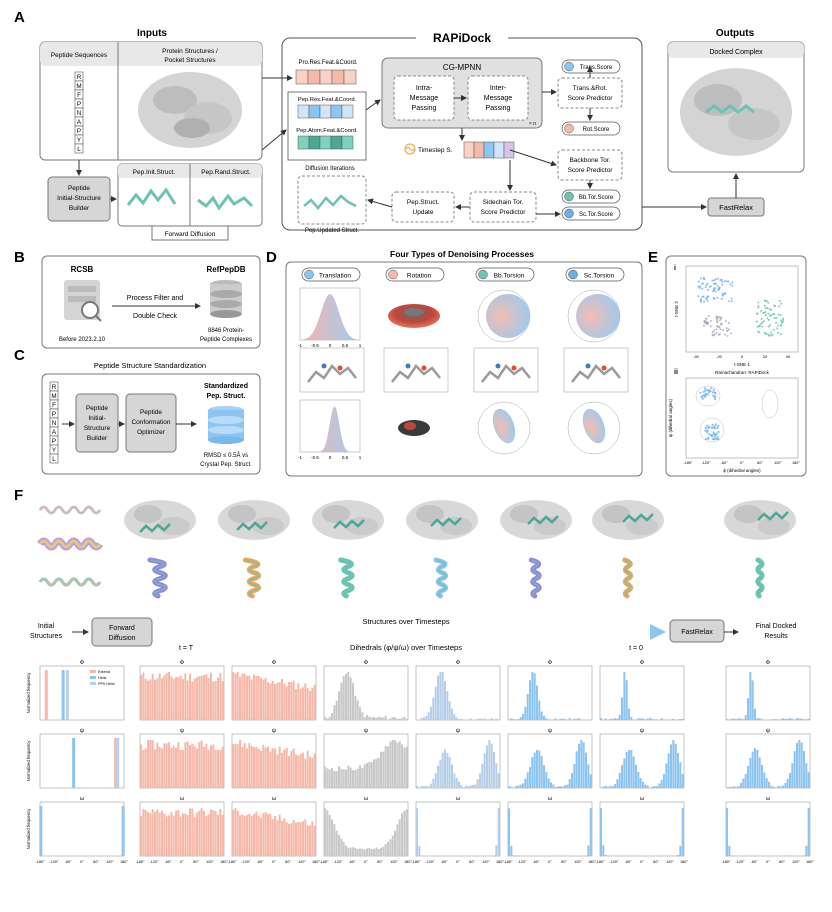 This screenshot has height=912, width=832. Describe the element at coordinates (742, 372) in the screenshot. I see `rama-title: Ramachandran: RAPiDock` at that location.